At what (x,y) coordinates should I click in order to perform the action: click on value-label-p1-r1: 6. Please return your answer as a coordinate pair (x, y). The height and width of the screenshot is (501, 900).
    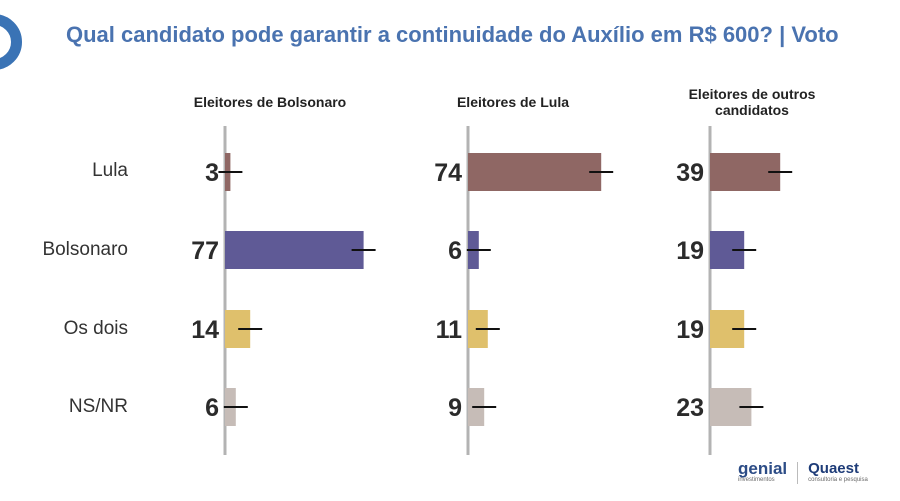
    Looking at the image, I should click on (455, 251).